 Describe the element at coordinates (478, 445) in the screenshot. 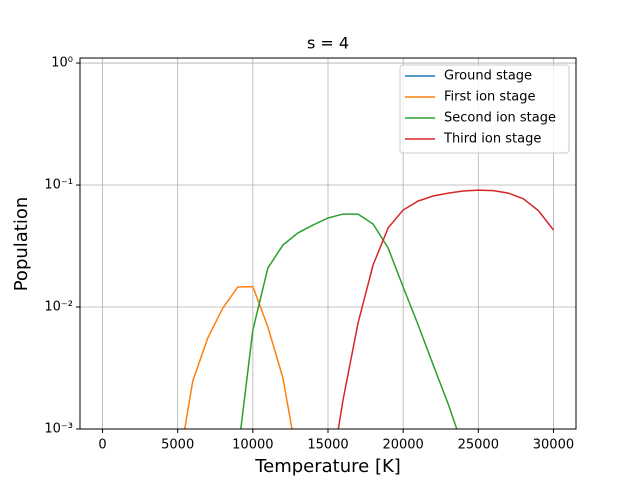

I see `x-tick-label: 25000` at that location.